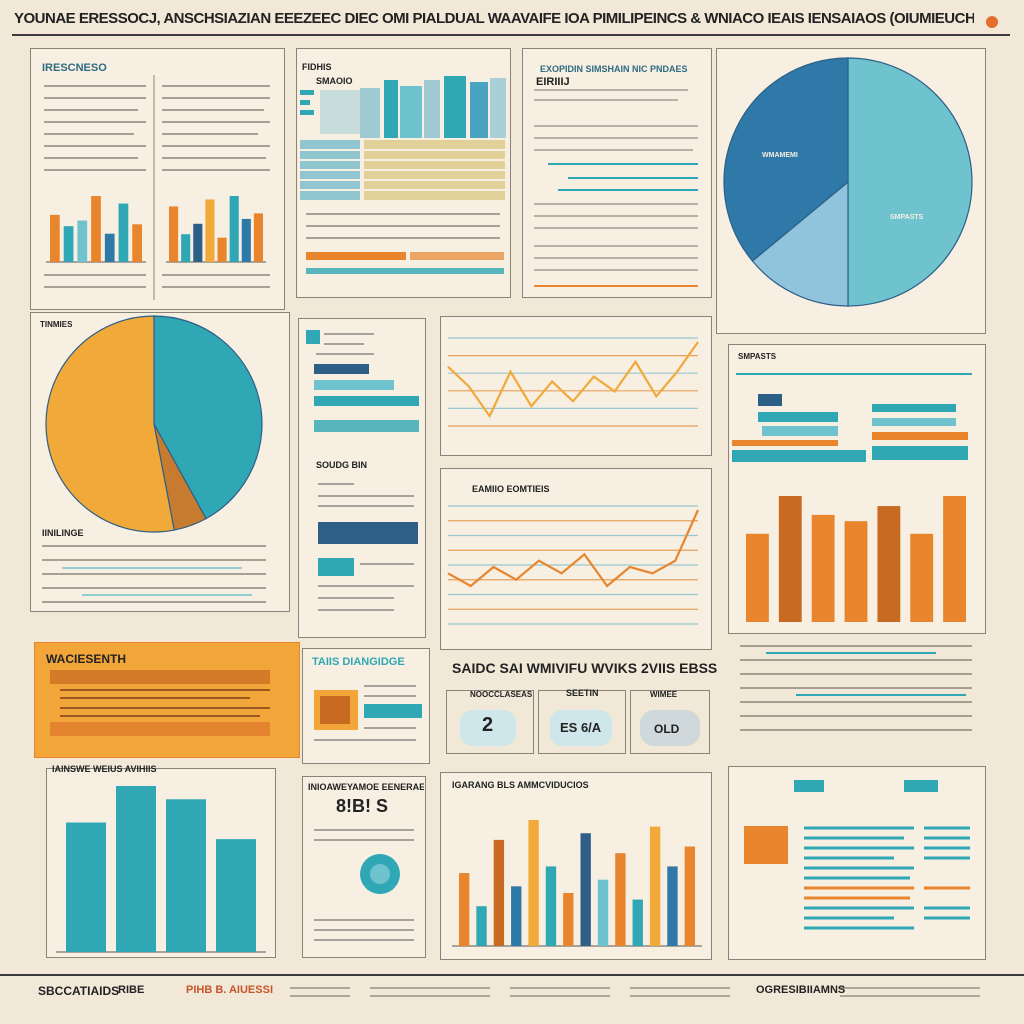 Image resolution: width=1024 pixels, height=1024 pixels. Describe the element at coordinates (362, 381) in the screenshot. I see `mini-chart-icon` at that location.